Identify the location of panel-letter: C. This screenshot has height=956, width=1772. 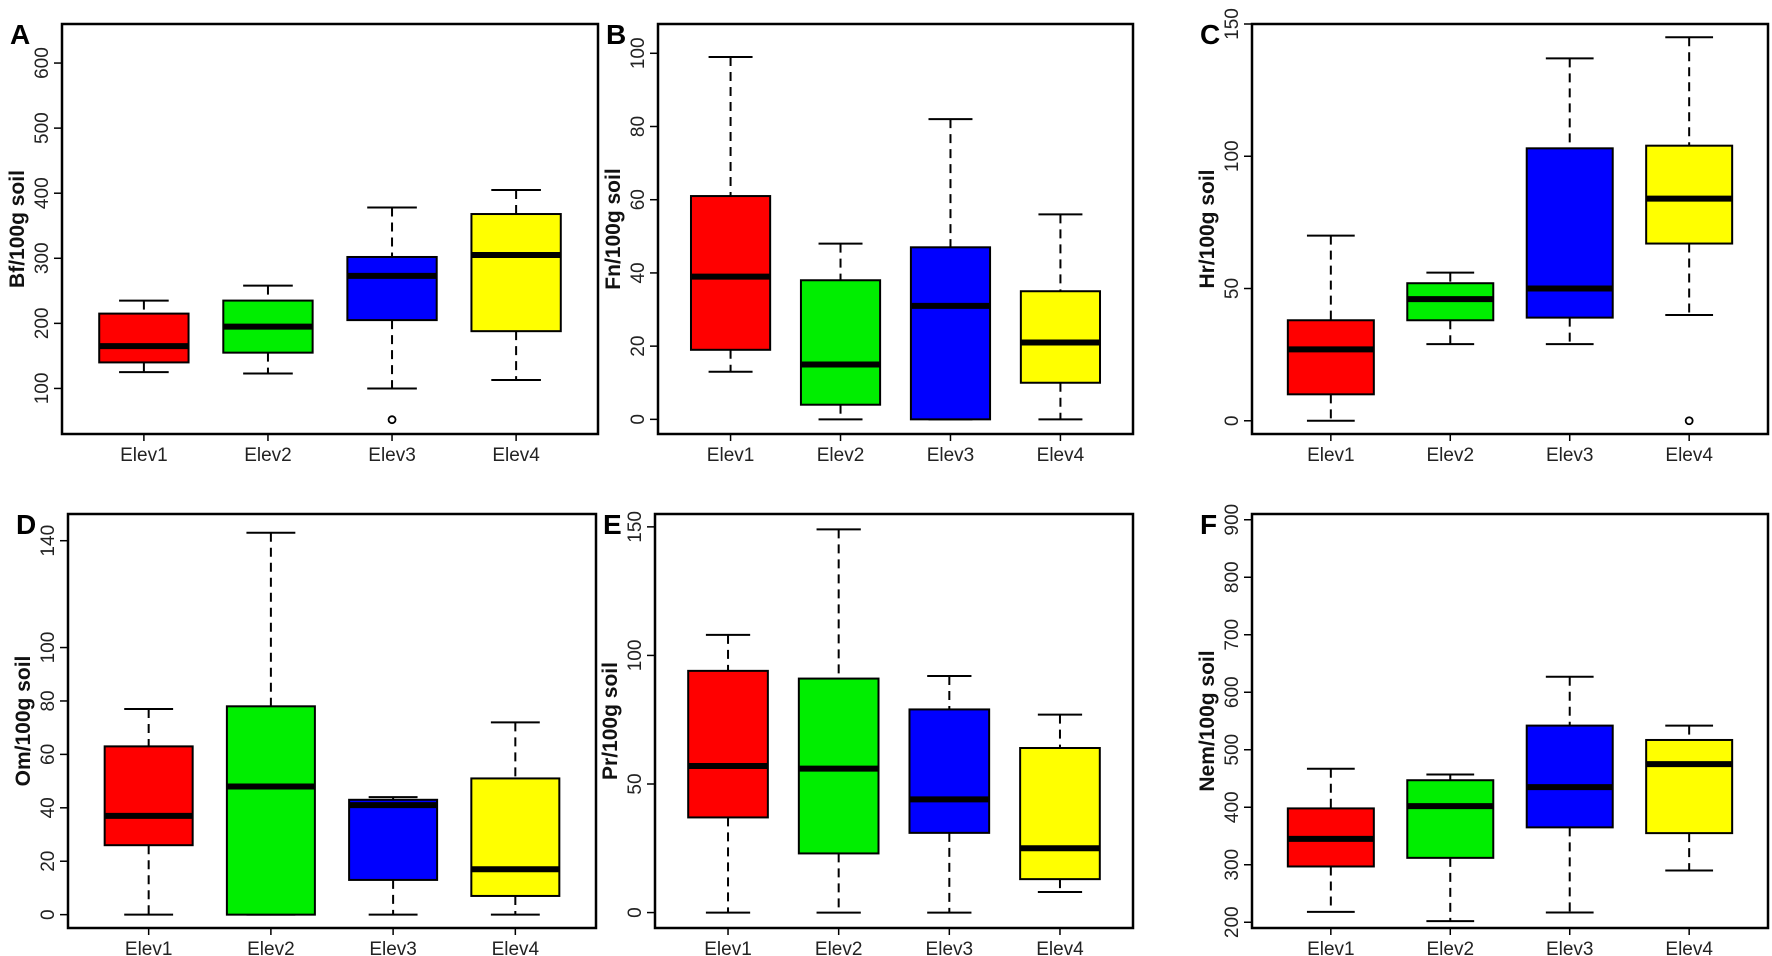
(1210, 34).